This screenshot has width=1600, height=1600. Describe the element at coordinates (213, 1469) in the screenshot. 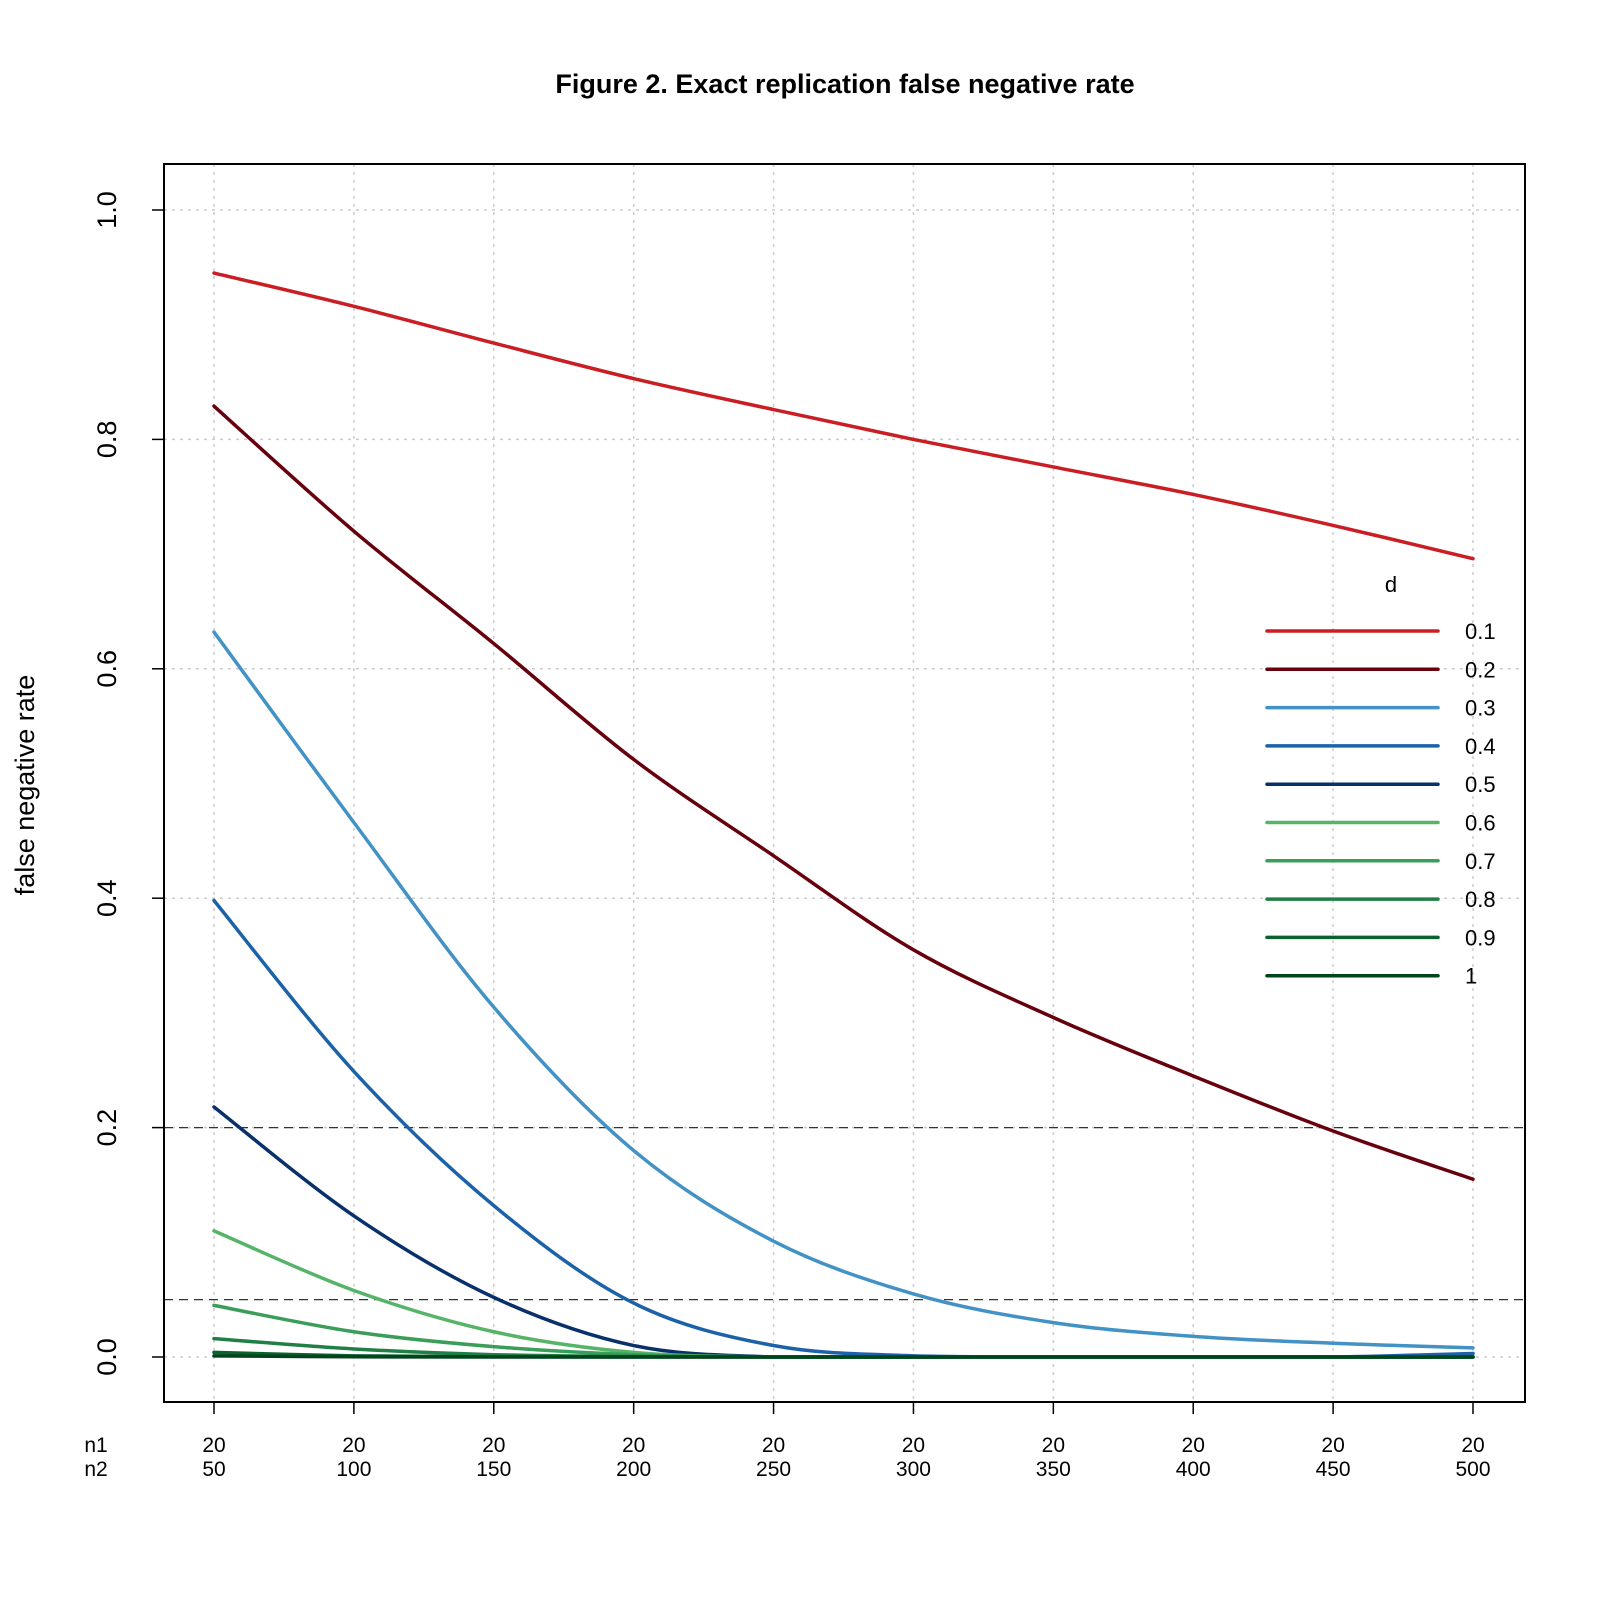

I see `x-tick-label-n2: 50` at that location.